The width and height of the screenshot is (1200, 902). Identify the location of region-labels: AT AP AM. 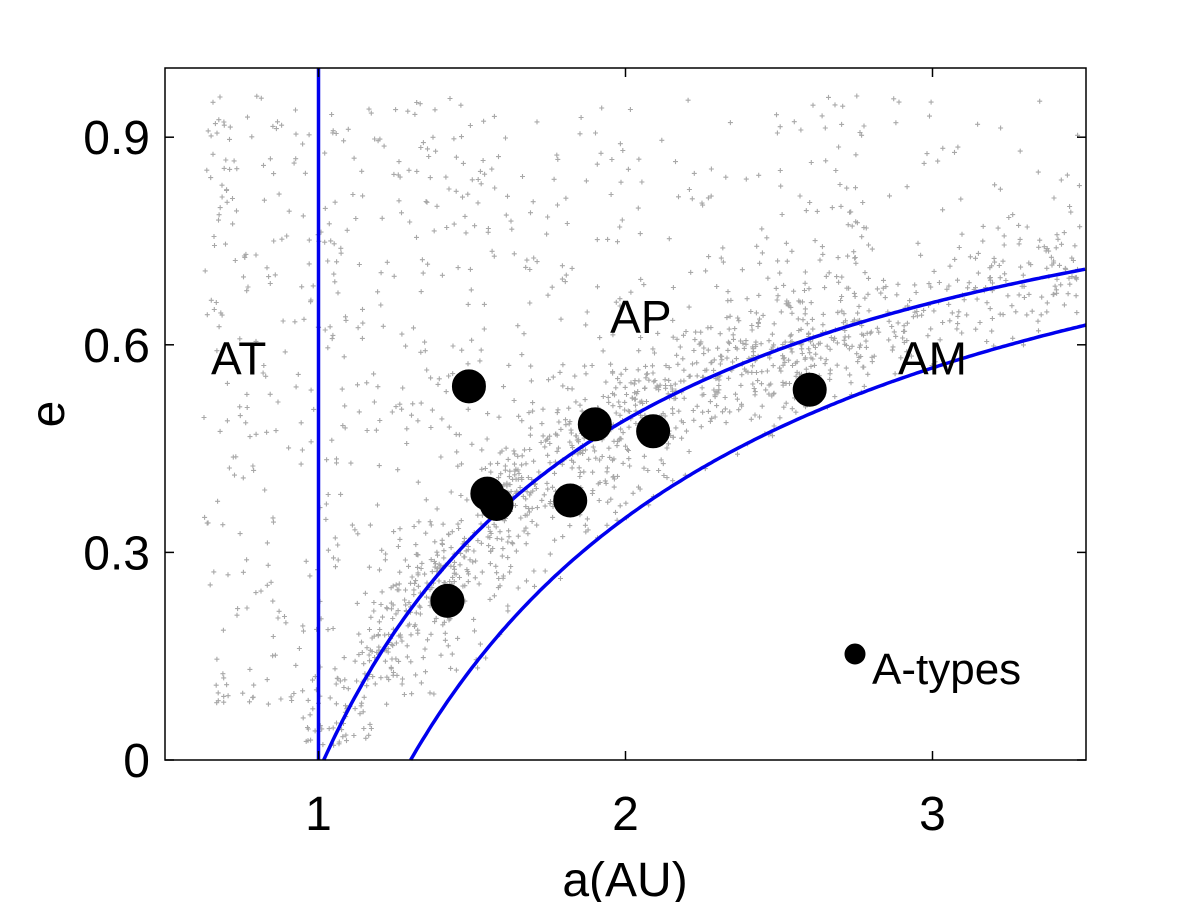
(589, 338).